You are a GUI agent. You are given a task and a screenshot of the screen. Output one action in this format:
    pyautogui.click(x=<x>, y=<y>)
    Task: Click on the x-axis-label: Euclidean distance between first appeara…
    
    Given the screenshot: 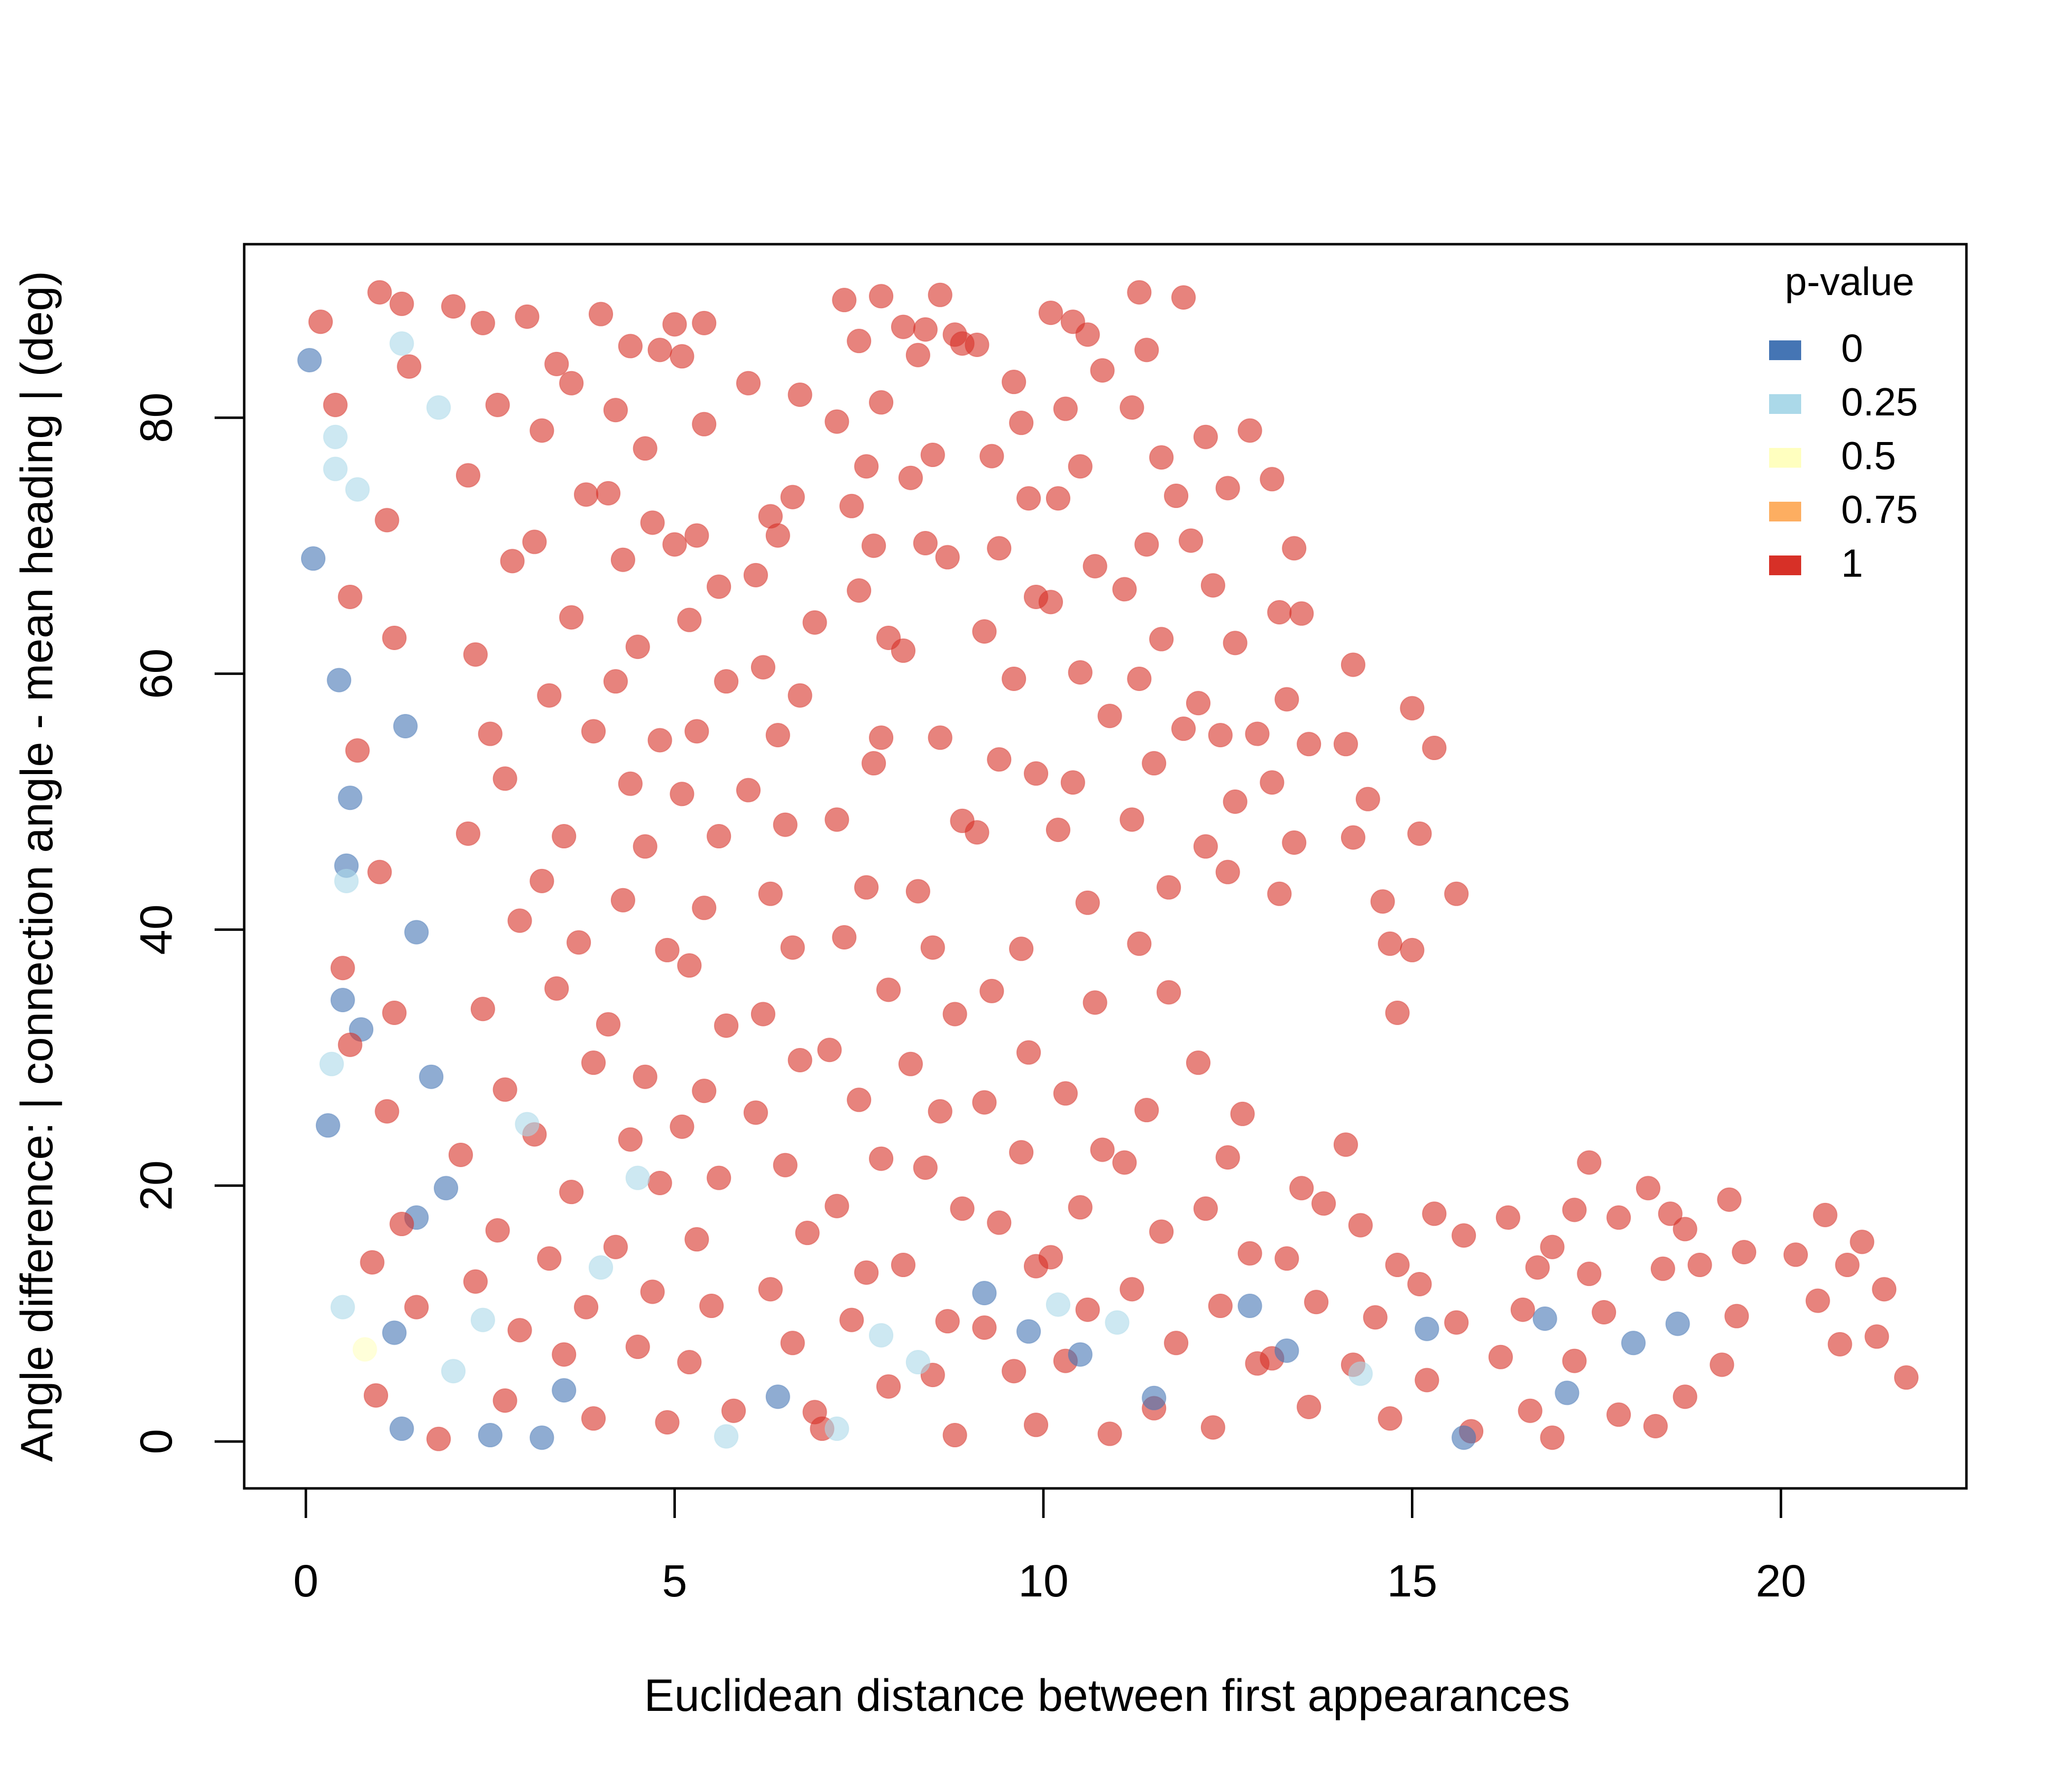 What is the action you would take?
    pyautogui.click(x=1107, y=1696)
    